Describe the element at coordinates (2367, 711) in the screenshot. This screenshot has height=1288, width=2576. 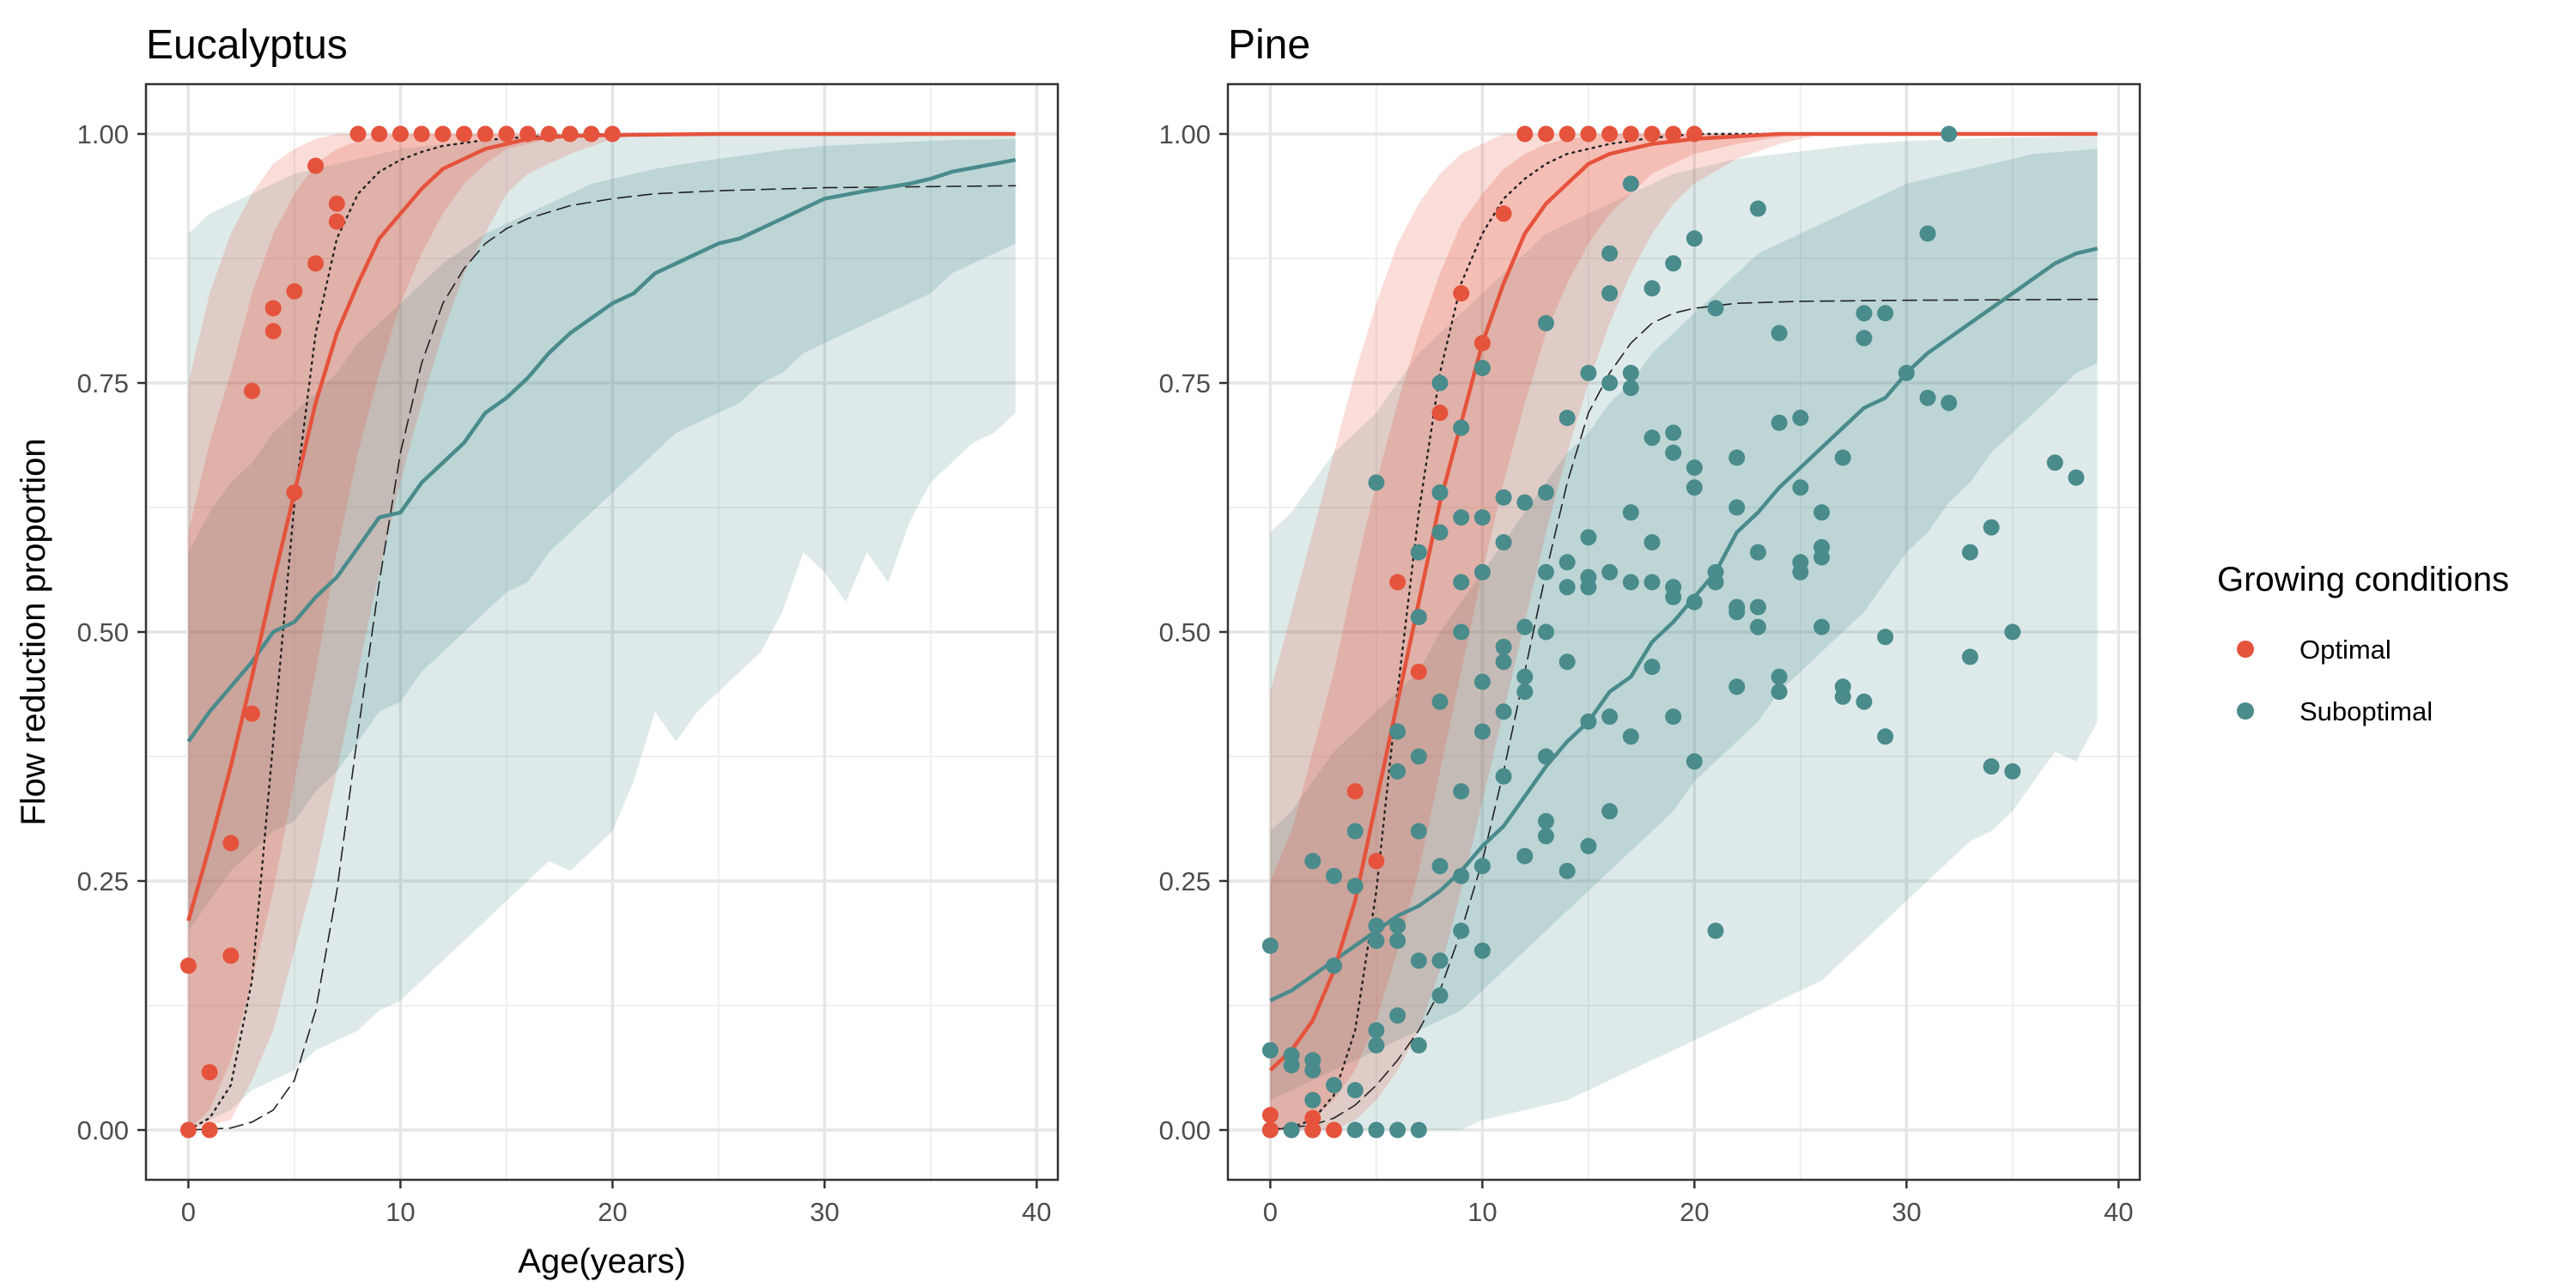
I see `legend-label: Suboptimal` at that location.